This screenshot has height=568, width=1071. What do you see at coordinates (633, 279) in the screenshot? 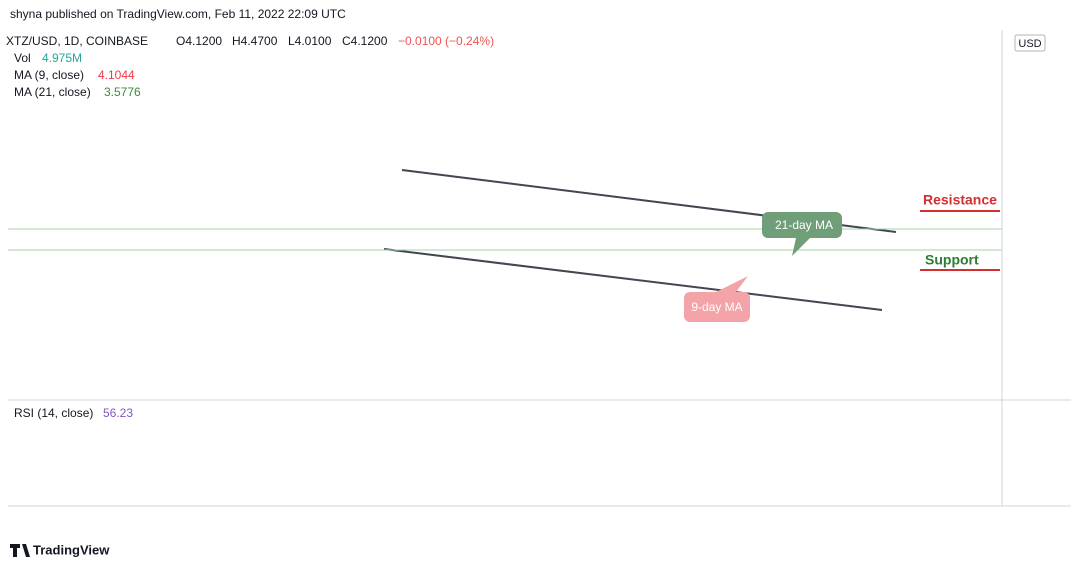
I see `channel-bottom` at bounding box center [633, 279].